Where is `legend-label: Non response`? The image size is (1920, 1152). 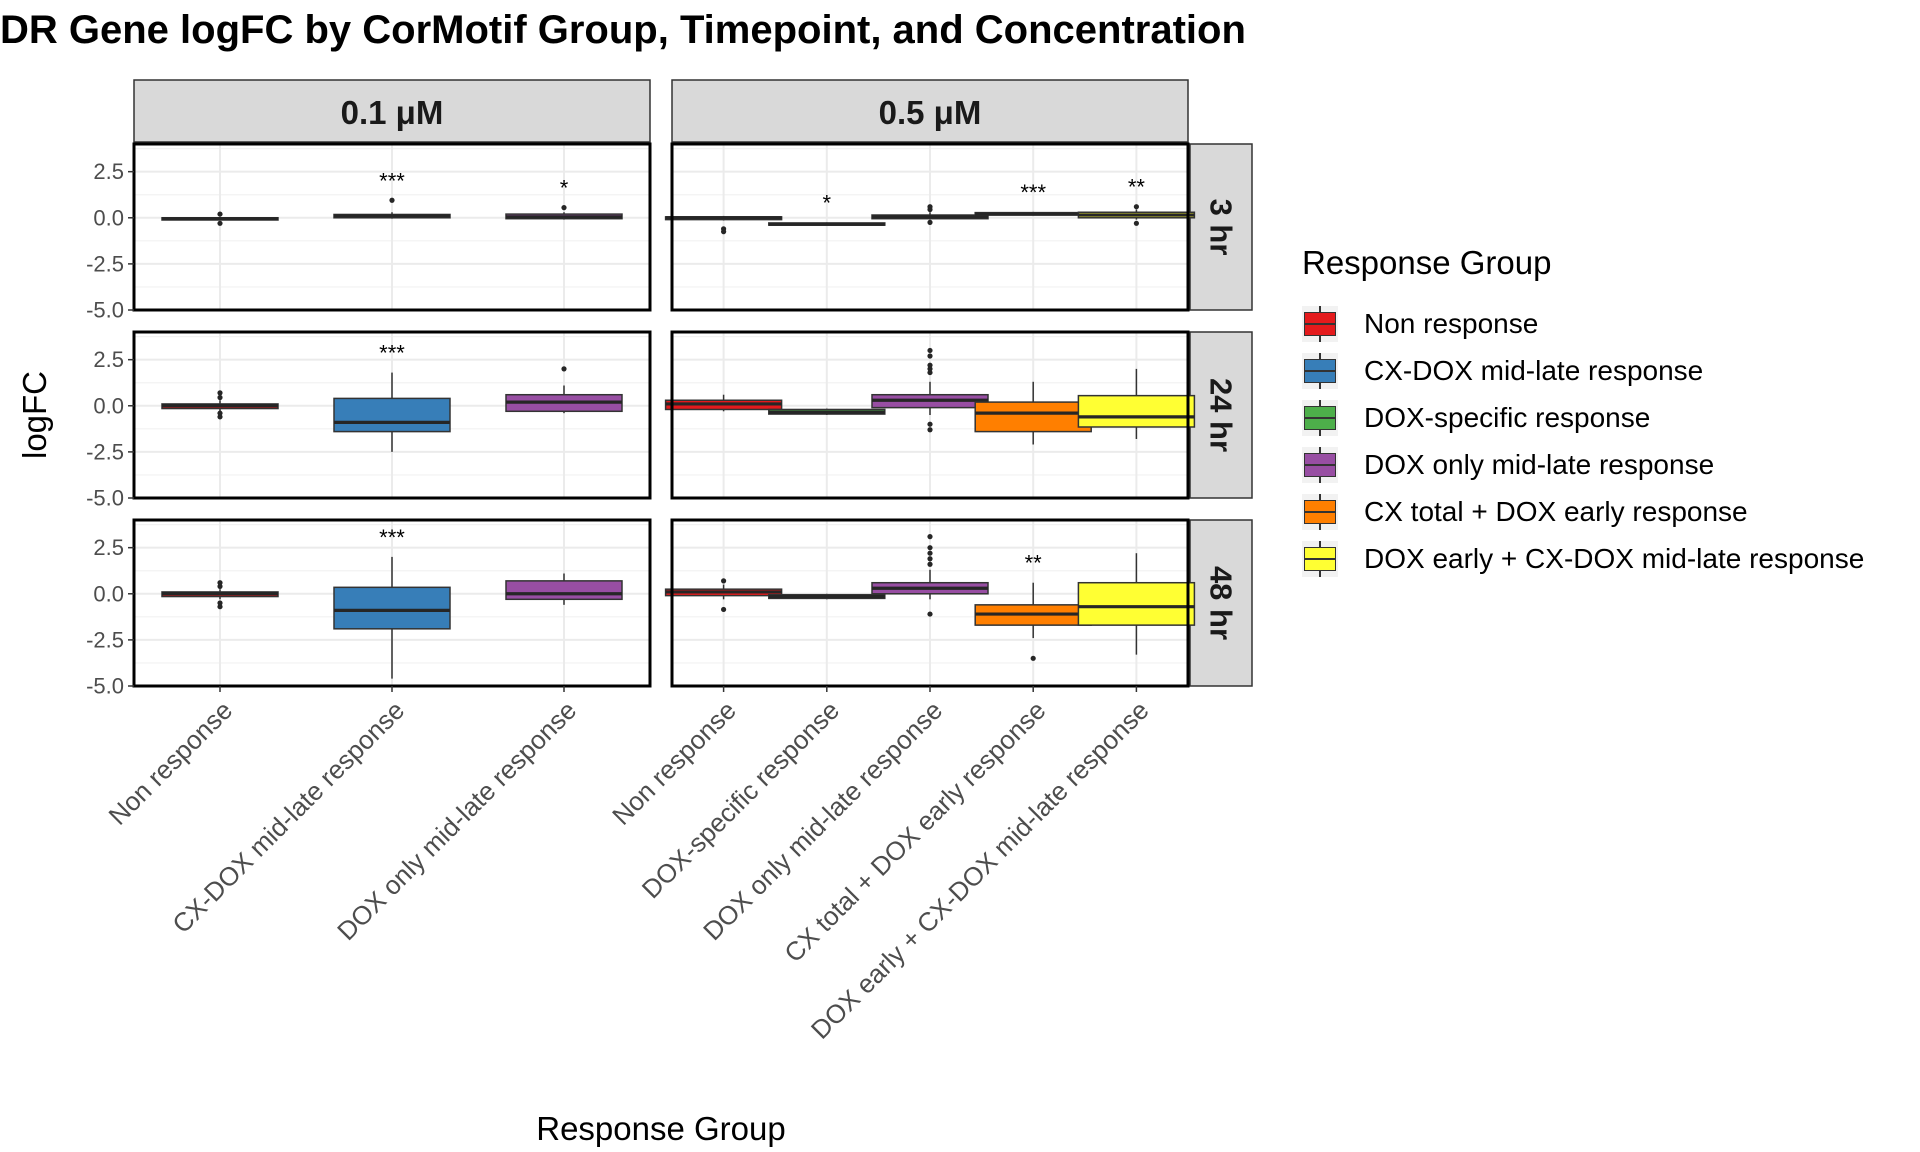
legend-label: Non response is located at coordinates (1451, 323).